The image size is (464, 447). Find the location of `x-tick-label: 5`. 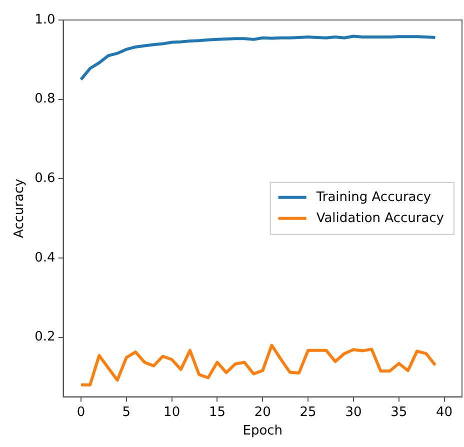

x-tick-label: 5 is located at coordinates (126, 412).